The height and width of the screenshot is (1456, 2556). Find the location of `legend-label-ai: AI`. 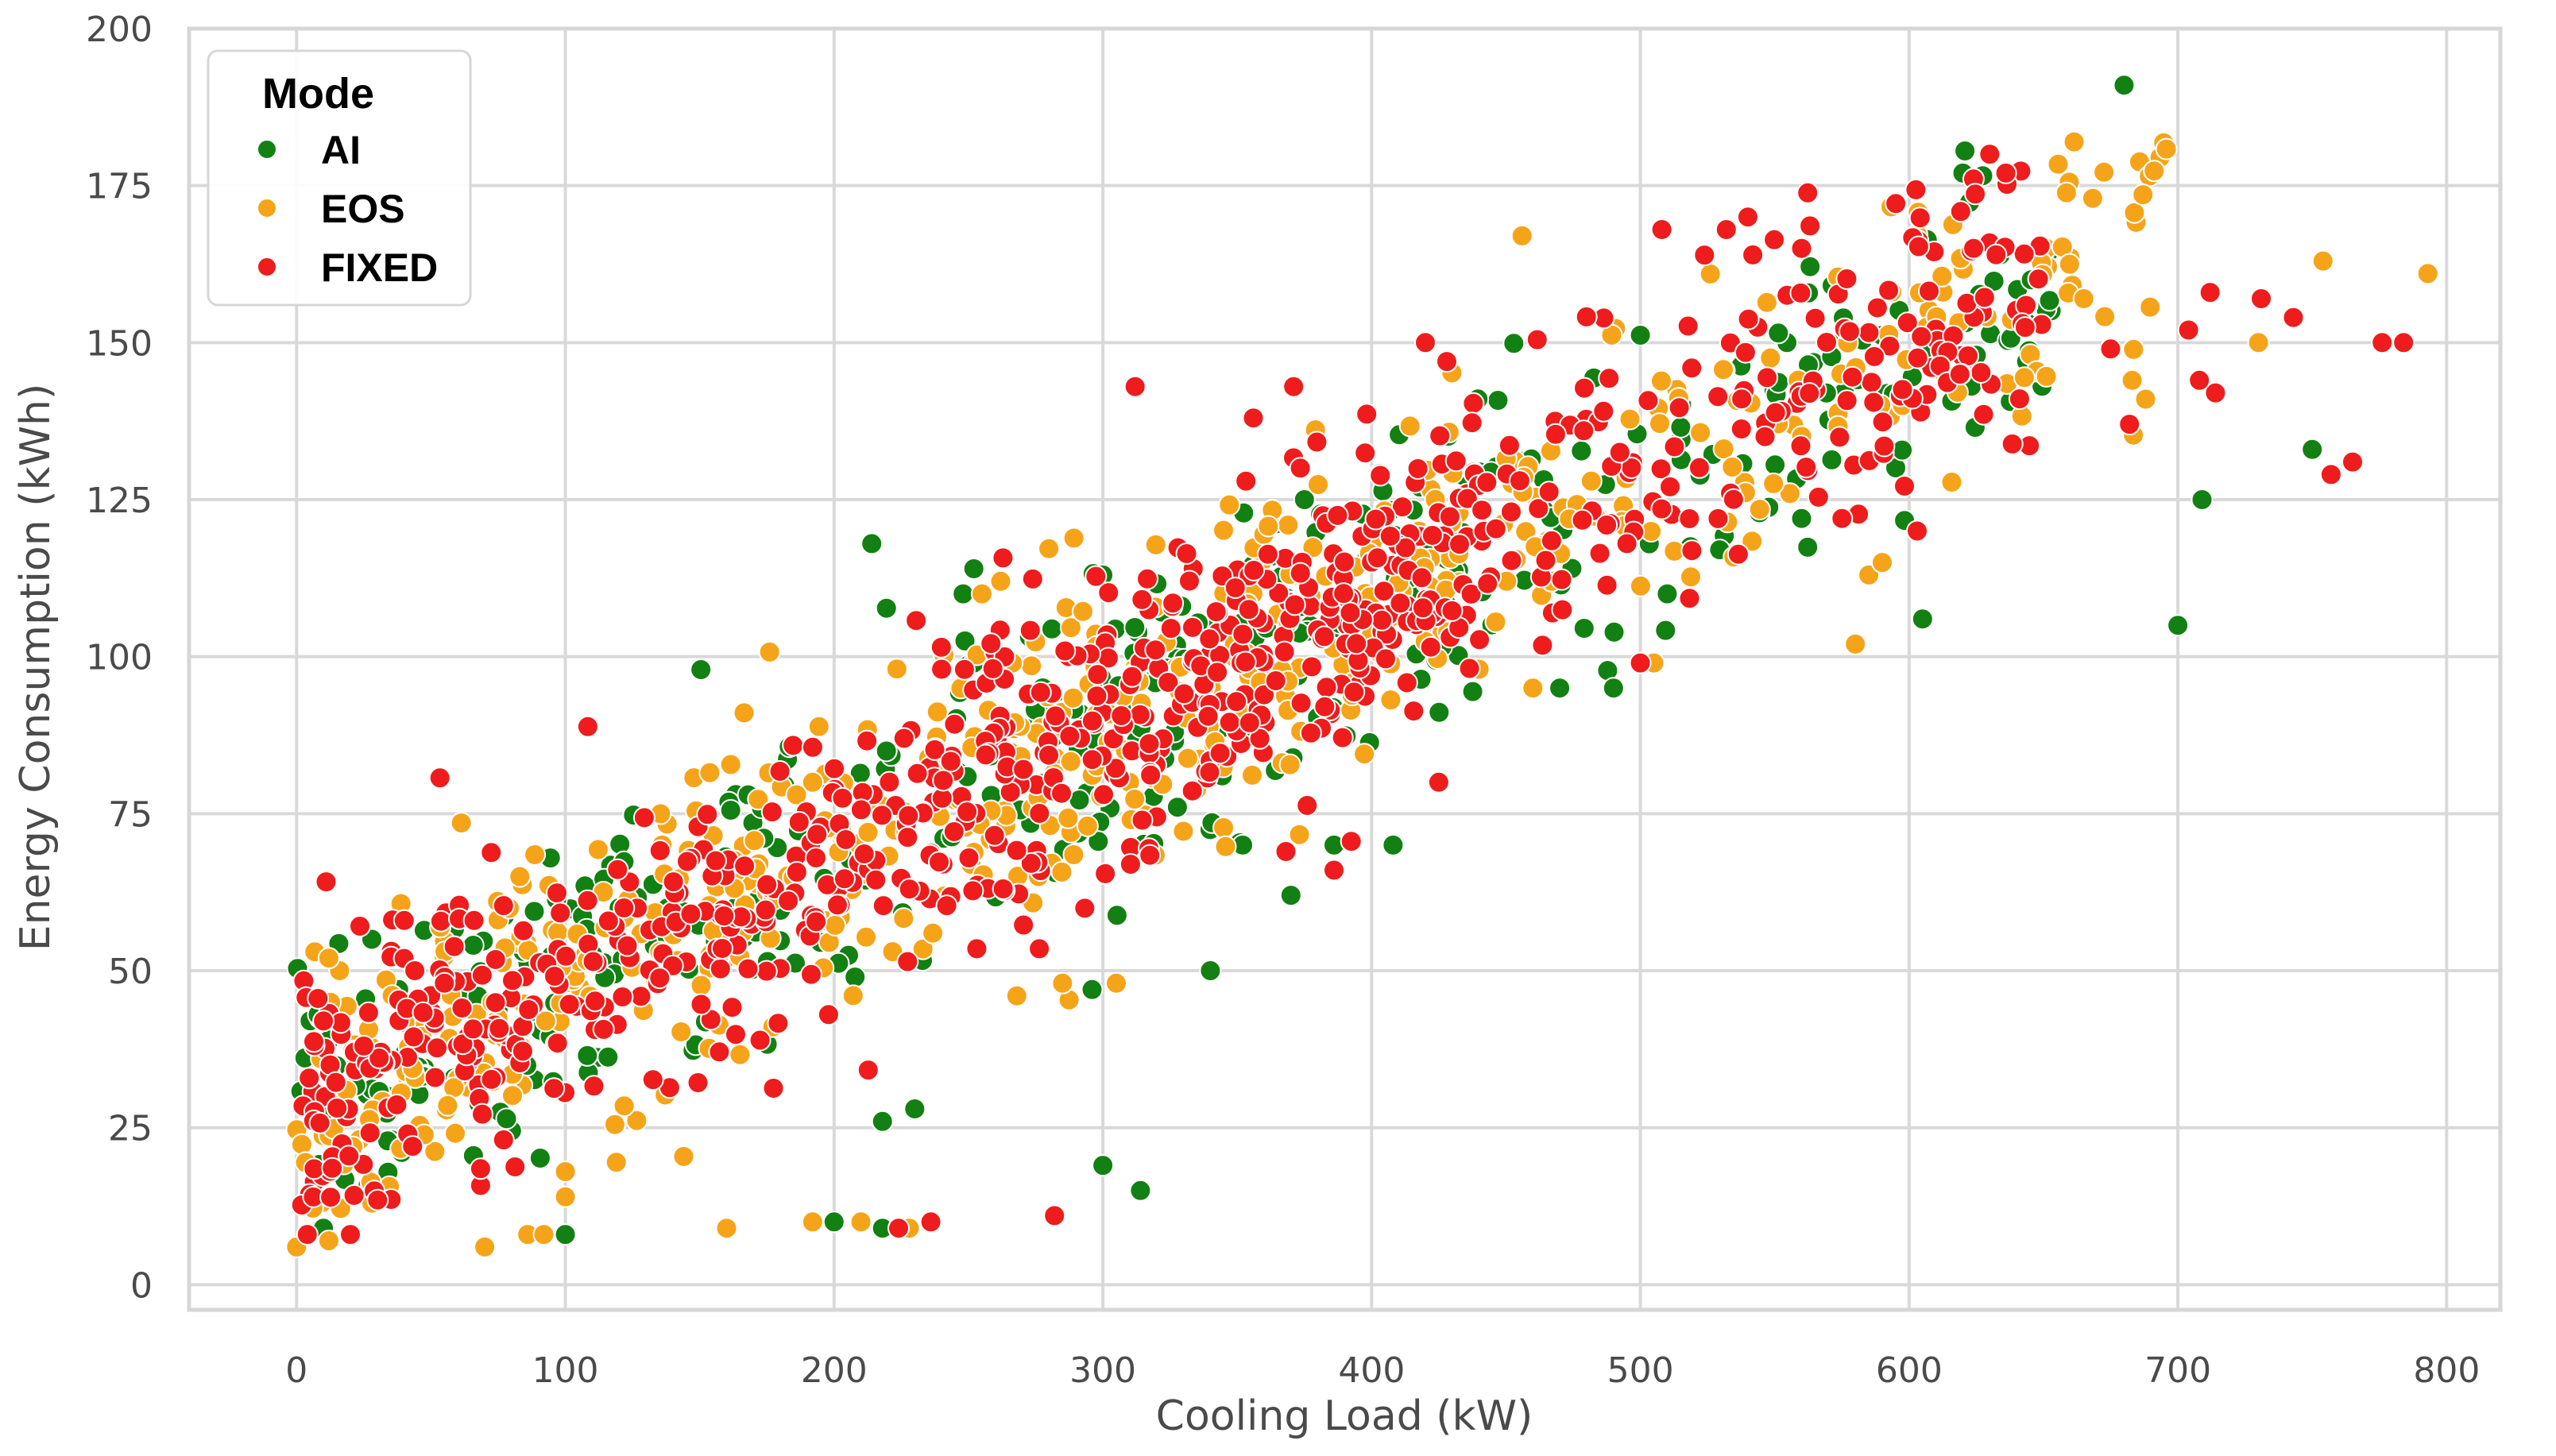

legend-label-ai: AI is located at coordinates (341, 150).